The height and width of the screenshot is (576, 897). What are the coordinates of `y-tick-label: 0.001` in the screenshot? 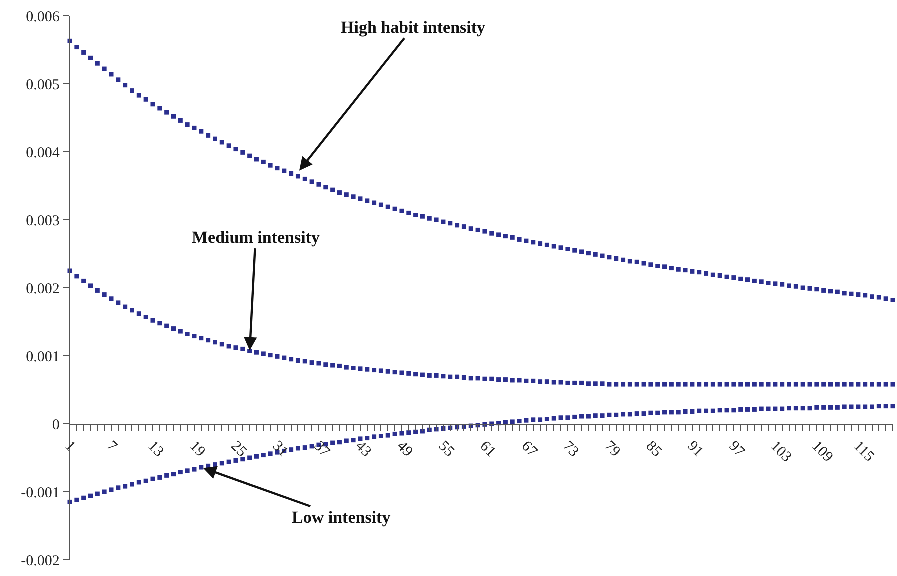 It's located at (43, 357).